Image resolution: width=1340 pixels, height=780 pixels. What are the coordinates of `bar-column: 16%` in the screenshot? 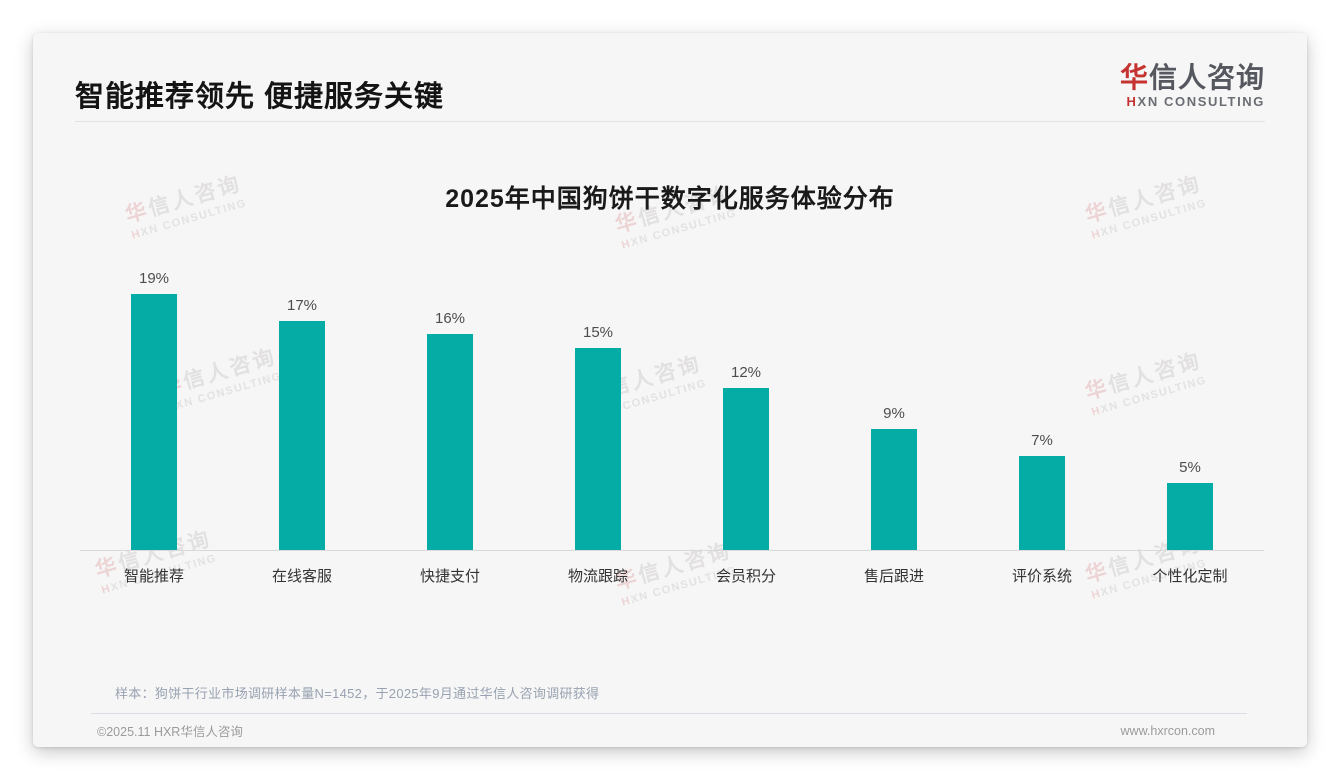 It's located at (450, 406).